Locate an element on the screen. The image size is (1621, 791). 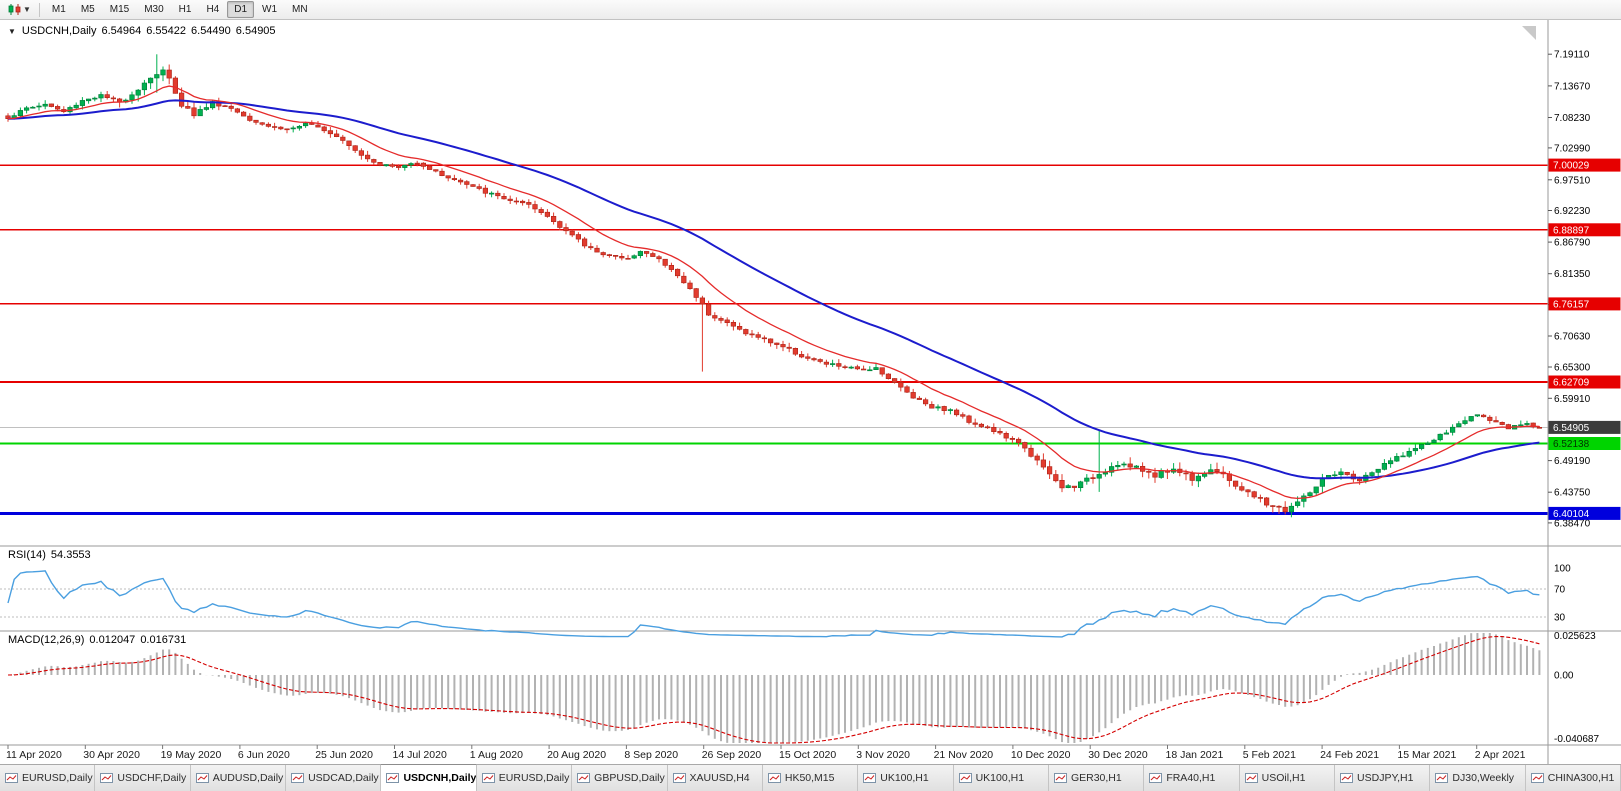
rsi-panel: 100 70 30 is located at coordinates (785, 601).